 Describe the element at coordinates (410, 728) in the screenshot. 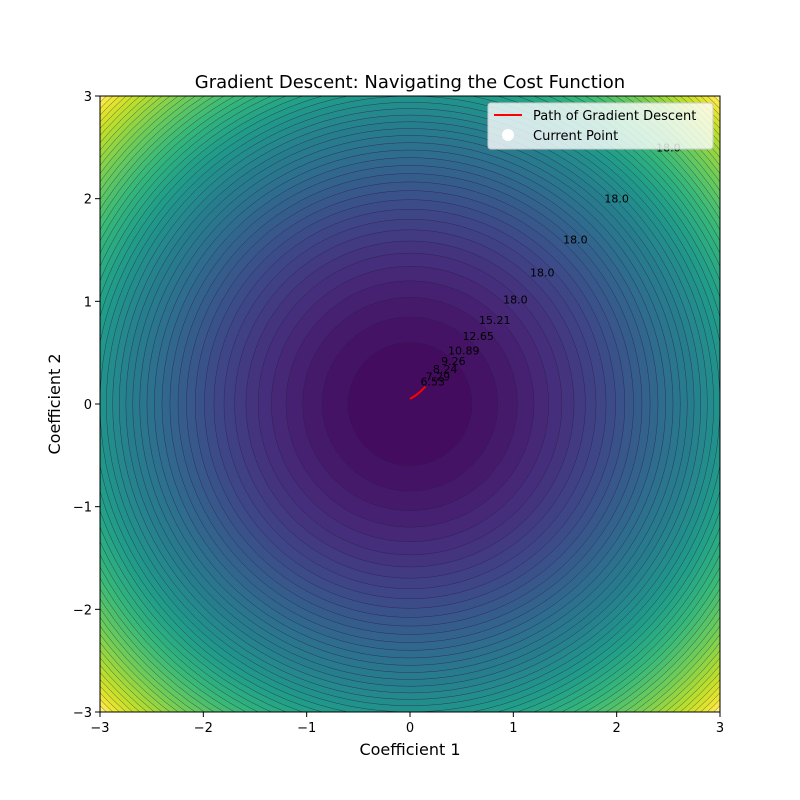

I see `x-tick-label: 0` at that location.